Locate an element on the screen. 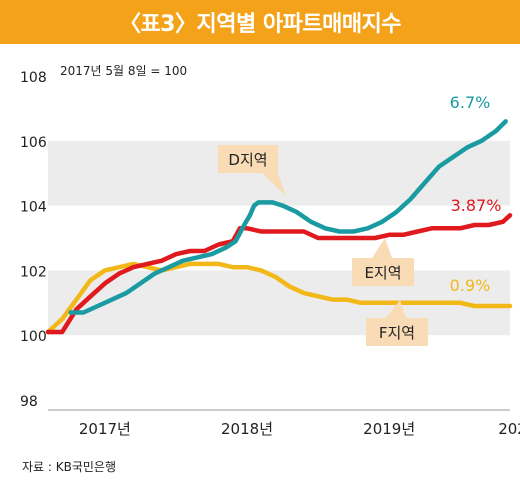 The width and height of the screenshot is (520, 484). callout-label: D지역 is located at coordinates (247, 160).